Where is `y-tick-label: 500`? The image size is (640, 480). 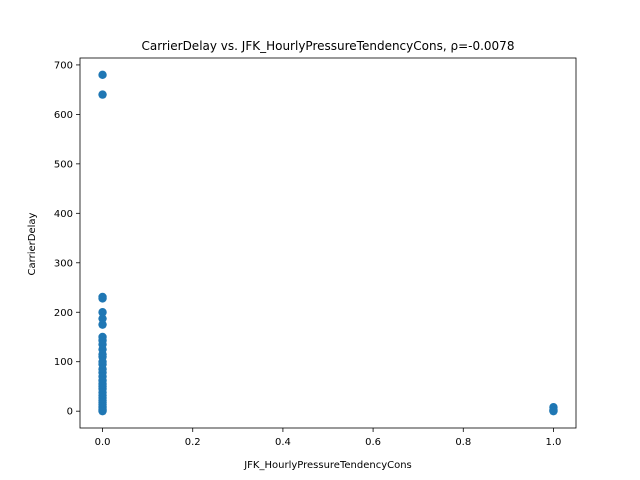 y-tick-label: 500 is located at coordinates (63, 164).